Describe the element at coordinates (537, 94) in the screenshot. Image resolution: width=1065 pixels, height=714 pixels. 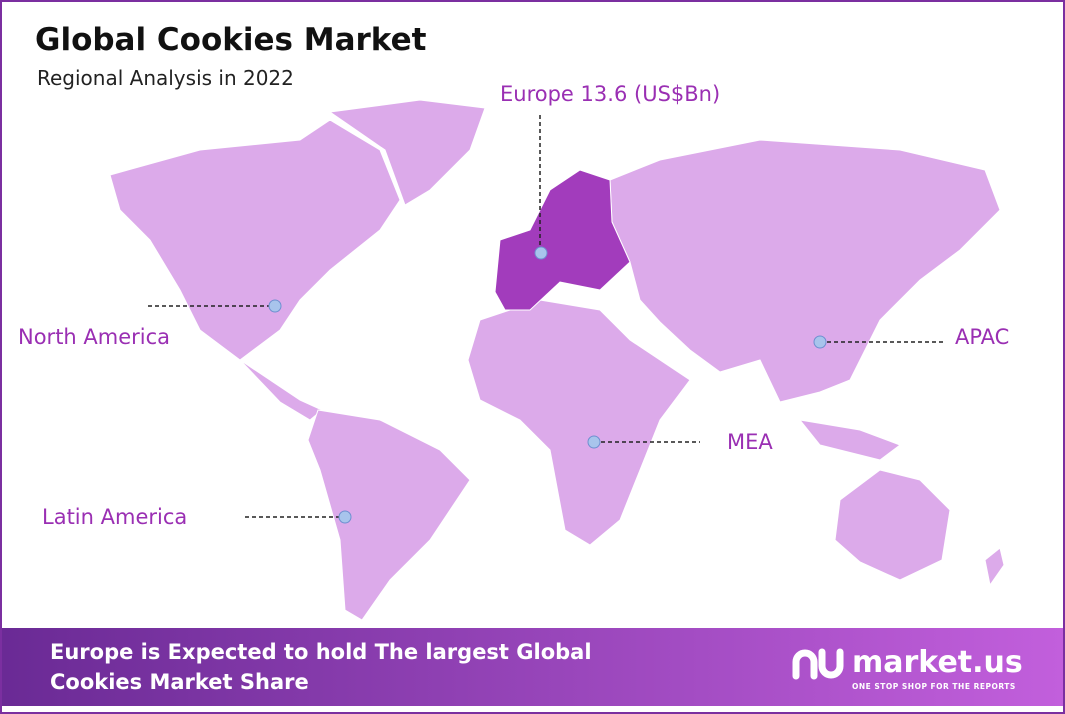
I see `region-name: Europe` at that location.